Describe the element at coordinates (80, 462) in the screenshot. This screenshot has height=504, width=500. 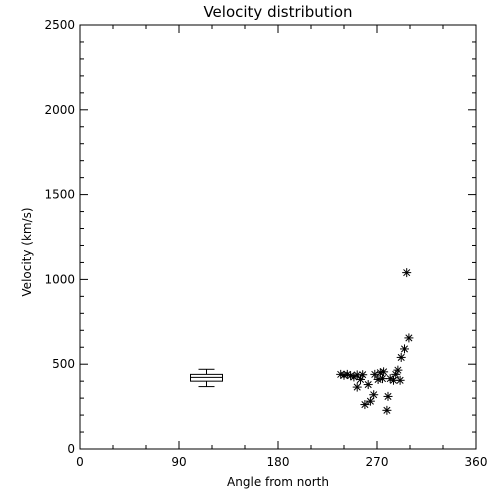
I see `x-tick-label: 0` at that location.